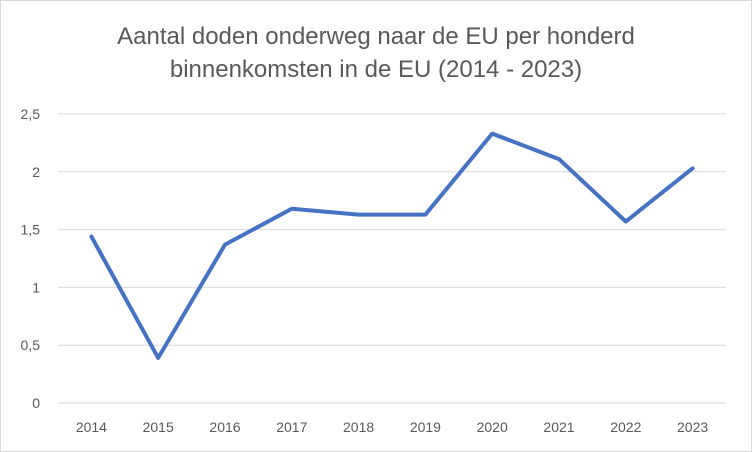 This screenshot has width=752, height=452. What do you see at coordinates (31, 230) in the screenshot?
I see `y-tick-label: 1,5` at bounding box center [31, 230].